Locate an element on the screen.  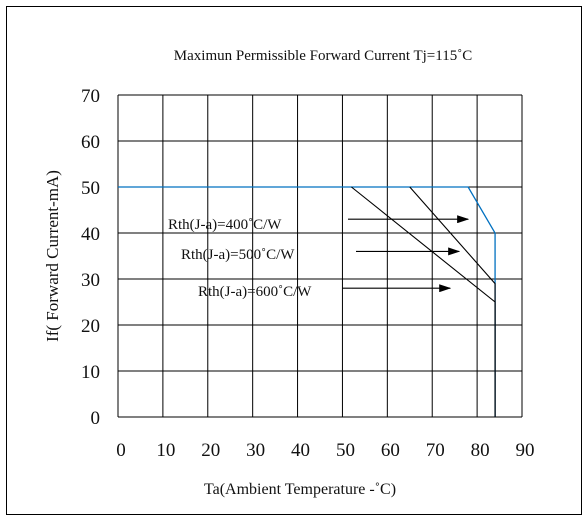
y-tick-label: 40 is located at coordinates (90, 234).